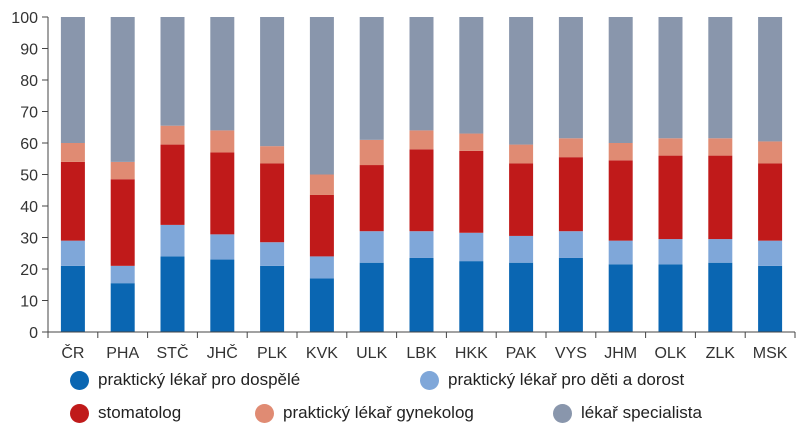  Describe the element at coordinates (721, 353) in the screenshot. I see `x-tick-label: ZLK` at that location.